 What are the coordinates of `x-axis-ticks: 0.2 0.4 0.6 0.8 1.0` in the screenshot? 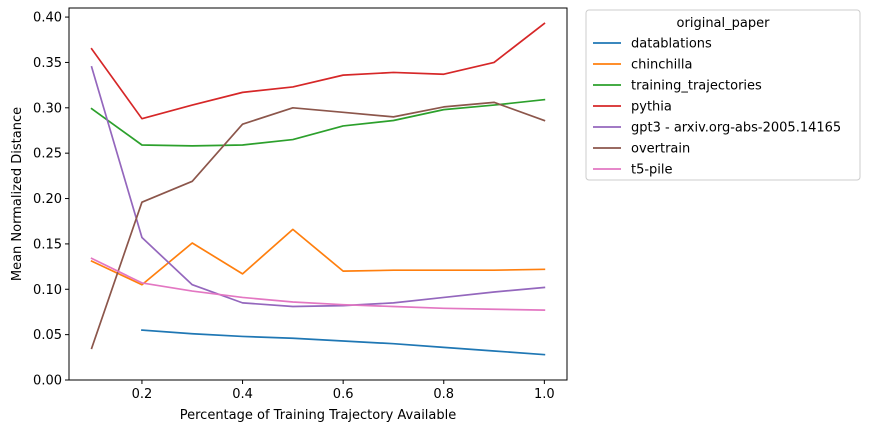 It's located at (343, 391).